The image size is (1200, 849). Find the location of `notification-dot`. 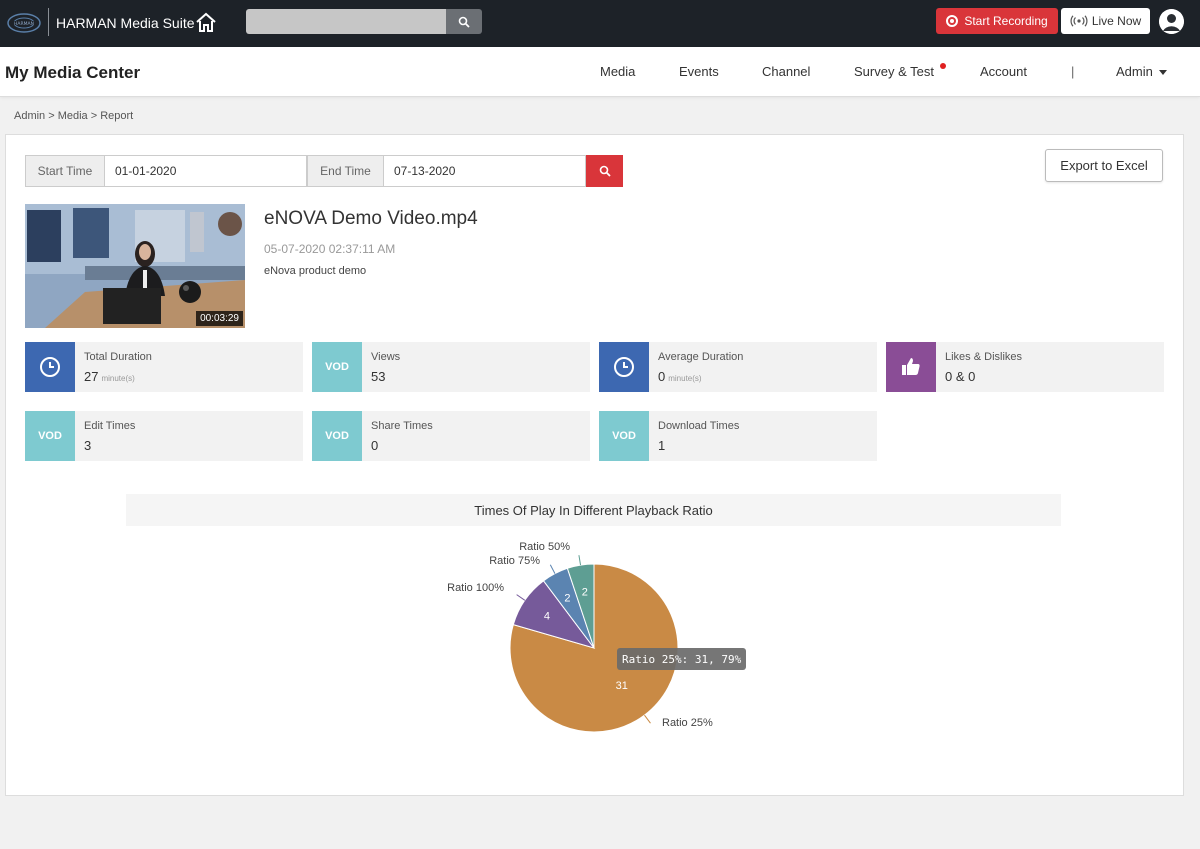

notification-dot is located at coordinates (943, 66).